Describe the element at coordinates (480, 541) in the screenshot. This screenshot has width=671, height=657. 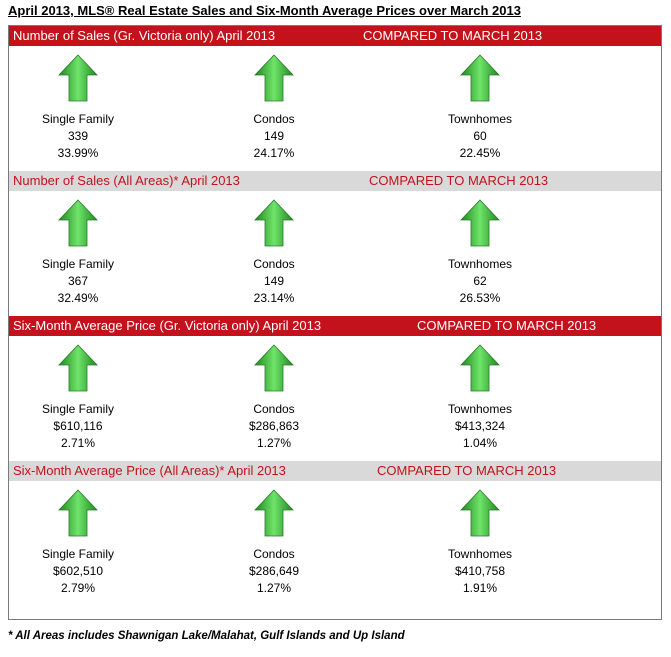
I see `stat-townhomes: Townhomes $410,758 1.91%` at that location.